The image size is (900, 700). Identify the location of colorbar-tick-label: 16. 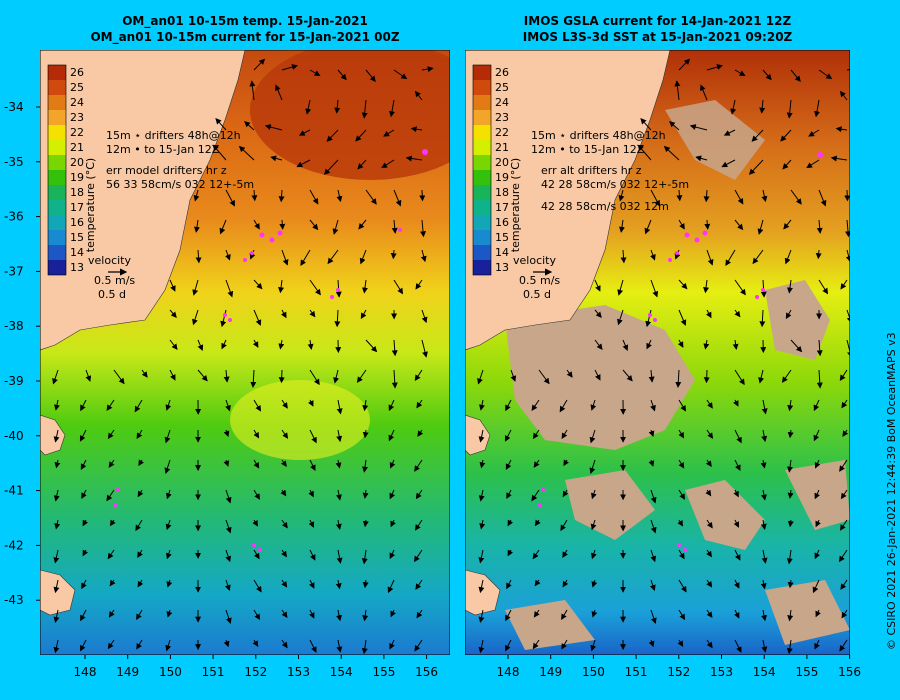
(77, 222).